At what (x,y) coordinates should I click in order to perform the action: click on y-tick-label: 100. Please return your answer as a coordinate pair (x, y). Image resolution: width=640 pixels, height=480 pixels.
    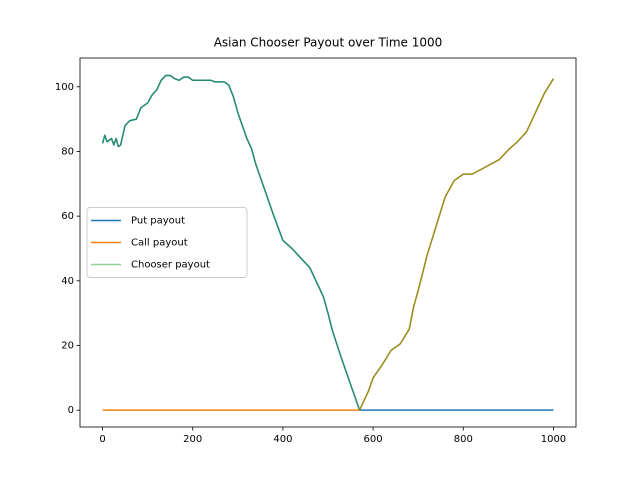
    Looking at the image, I should click on (64, 87).